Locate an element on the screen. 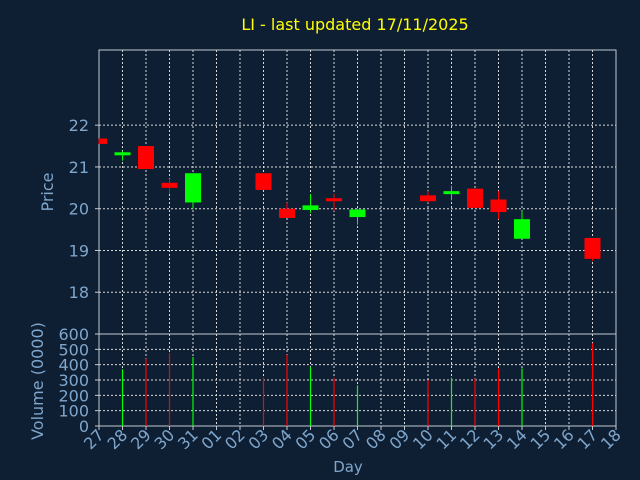 The image size is (640, 480). price-y-tick-label: 19 is located at coordinates (79, 250).